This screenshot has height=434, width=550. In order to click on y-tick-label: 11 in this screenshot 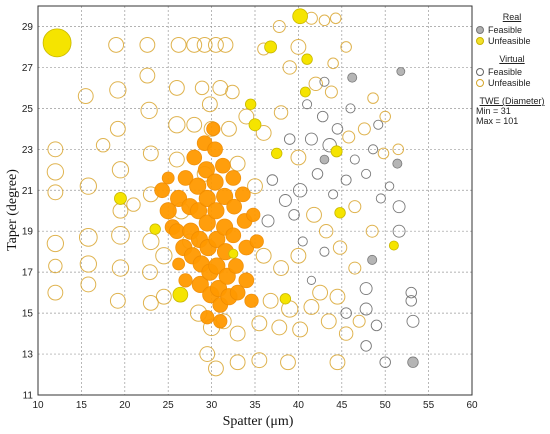, I will do `click(28, 396)`.